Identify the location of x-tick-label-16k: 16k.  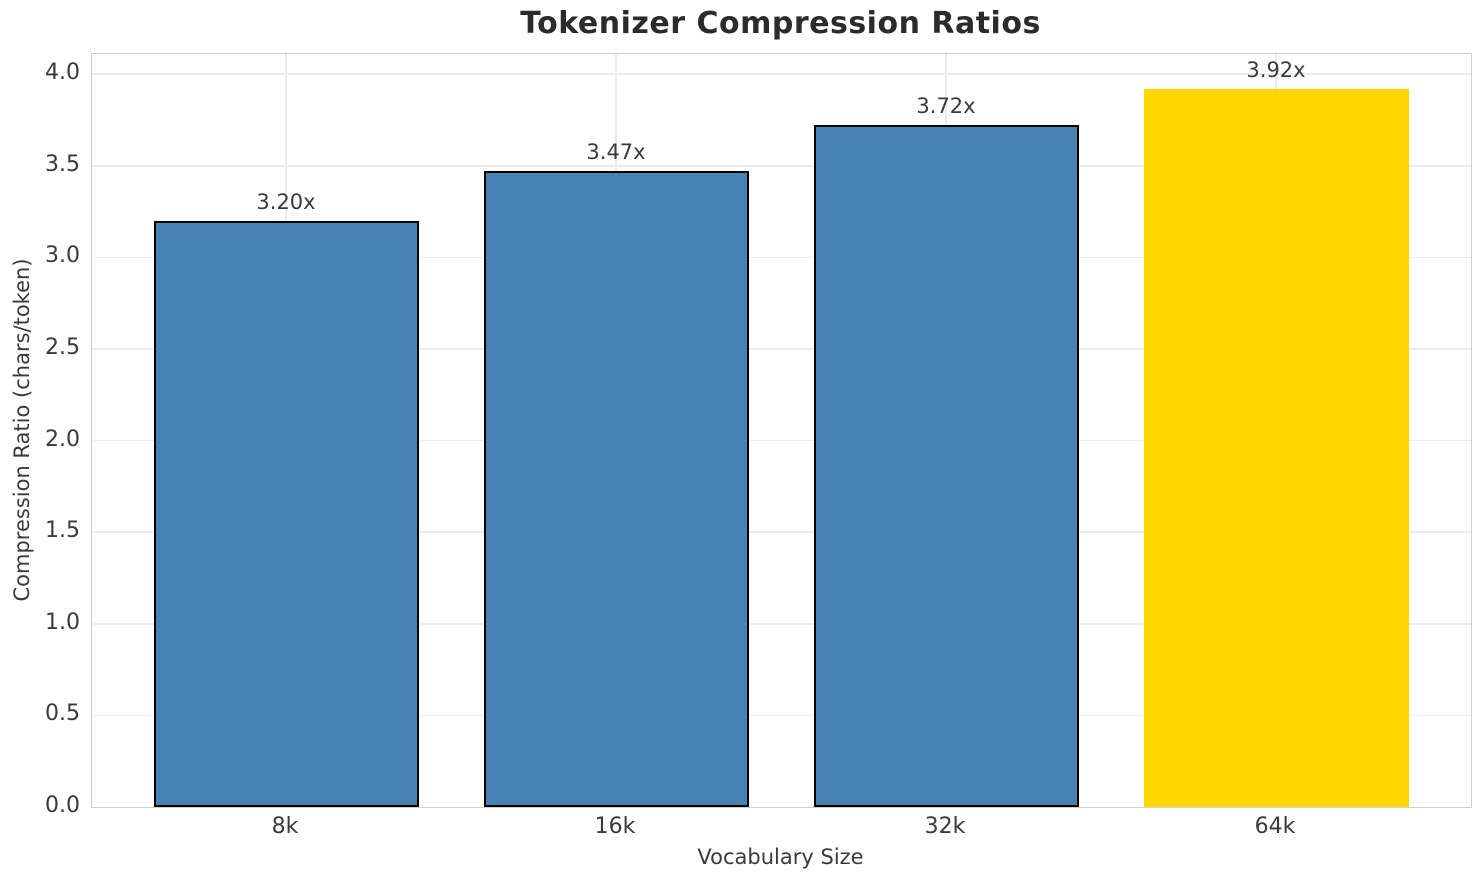
(615, 826).